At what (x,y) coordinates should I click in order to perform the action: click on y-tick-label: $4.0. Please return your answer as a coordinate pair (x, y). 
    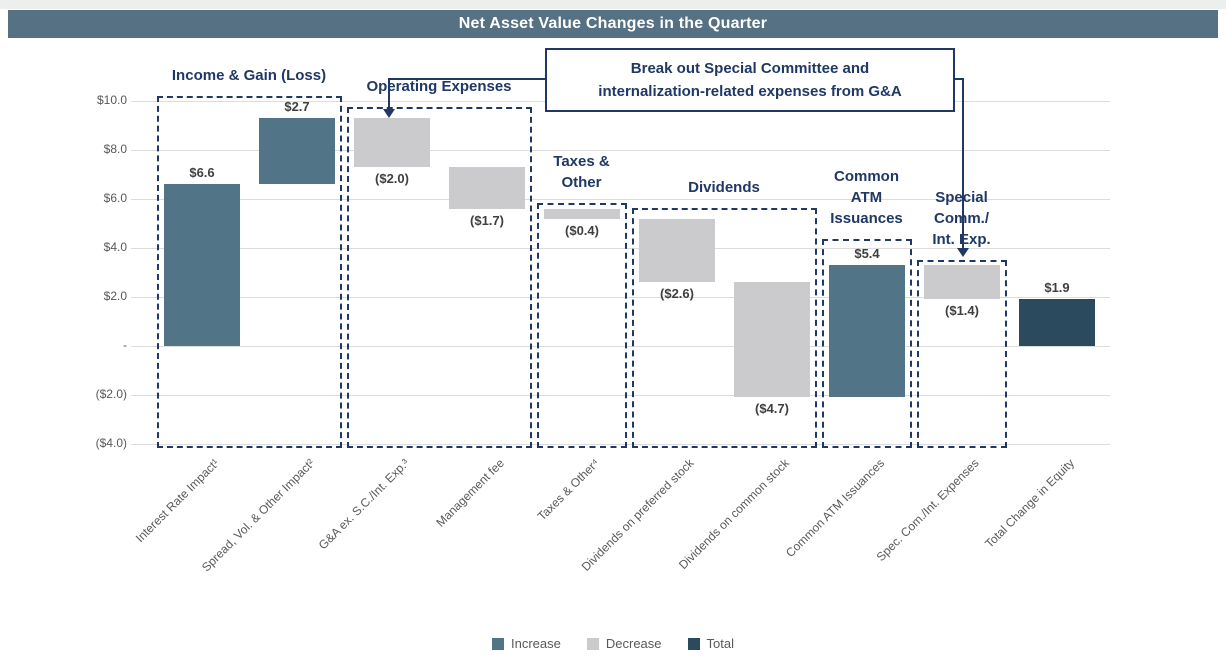
    Looking at the image, I should click on (115, 247).